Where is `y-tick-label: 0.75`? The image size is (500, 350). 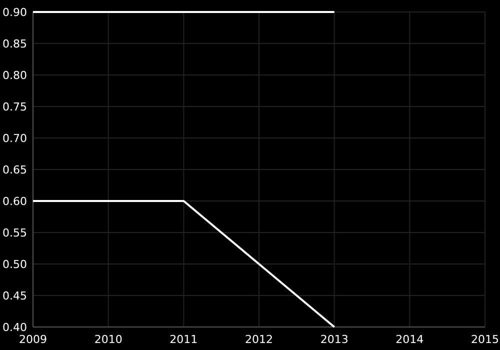 y-tick-label: 0.75 is located at coordinates (14, 107).